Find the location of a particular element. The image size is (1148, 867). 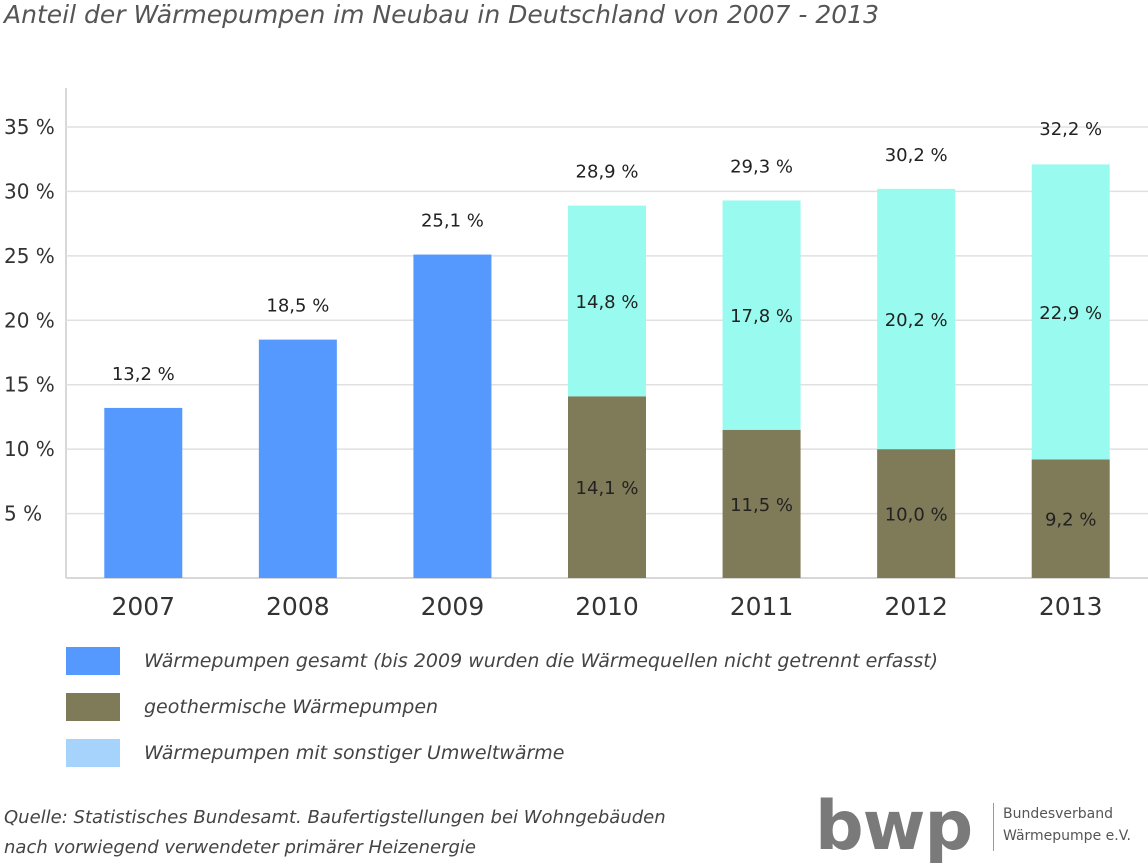

segment-label: 10,0 % is located at coordinates (916, 515).